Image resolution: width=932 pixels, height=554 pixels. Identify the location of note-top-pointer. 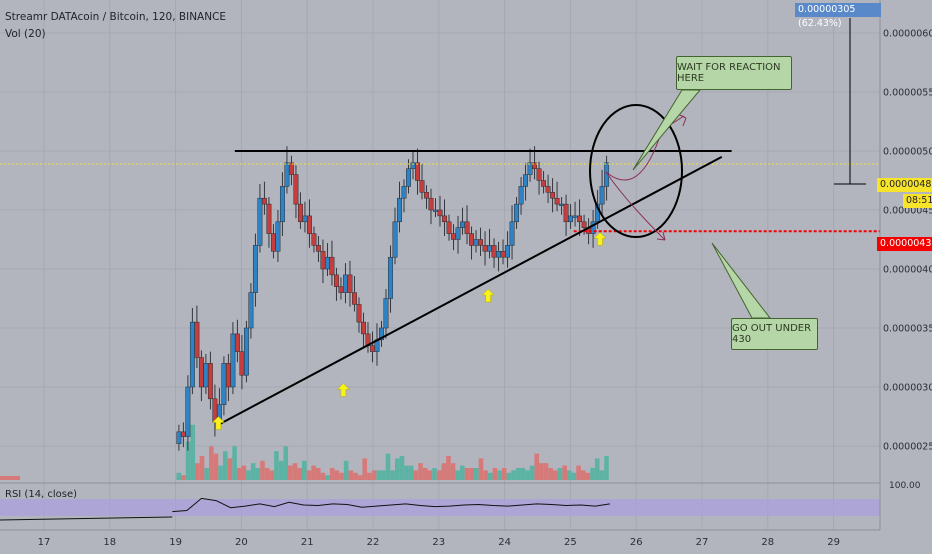
(667, 130).